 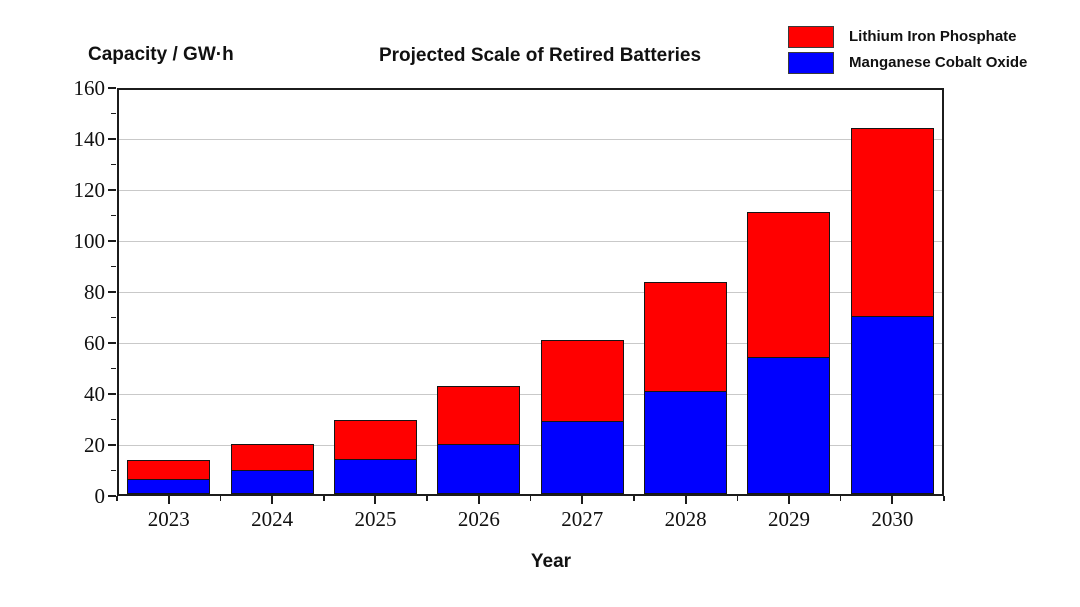 What do you see at coordinates (892, 222) in the screenshot?
I see `bar-2030-lithium-iron-phosphate` at bounding box center [892, 222].